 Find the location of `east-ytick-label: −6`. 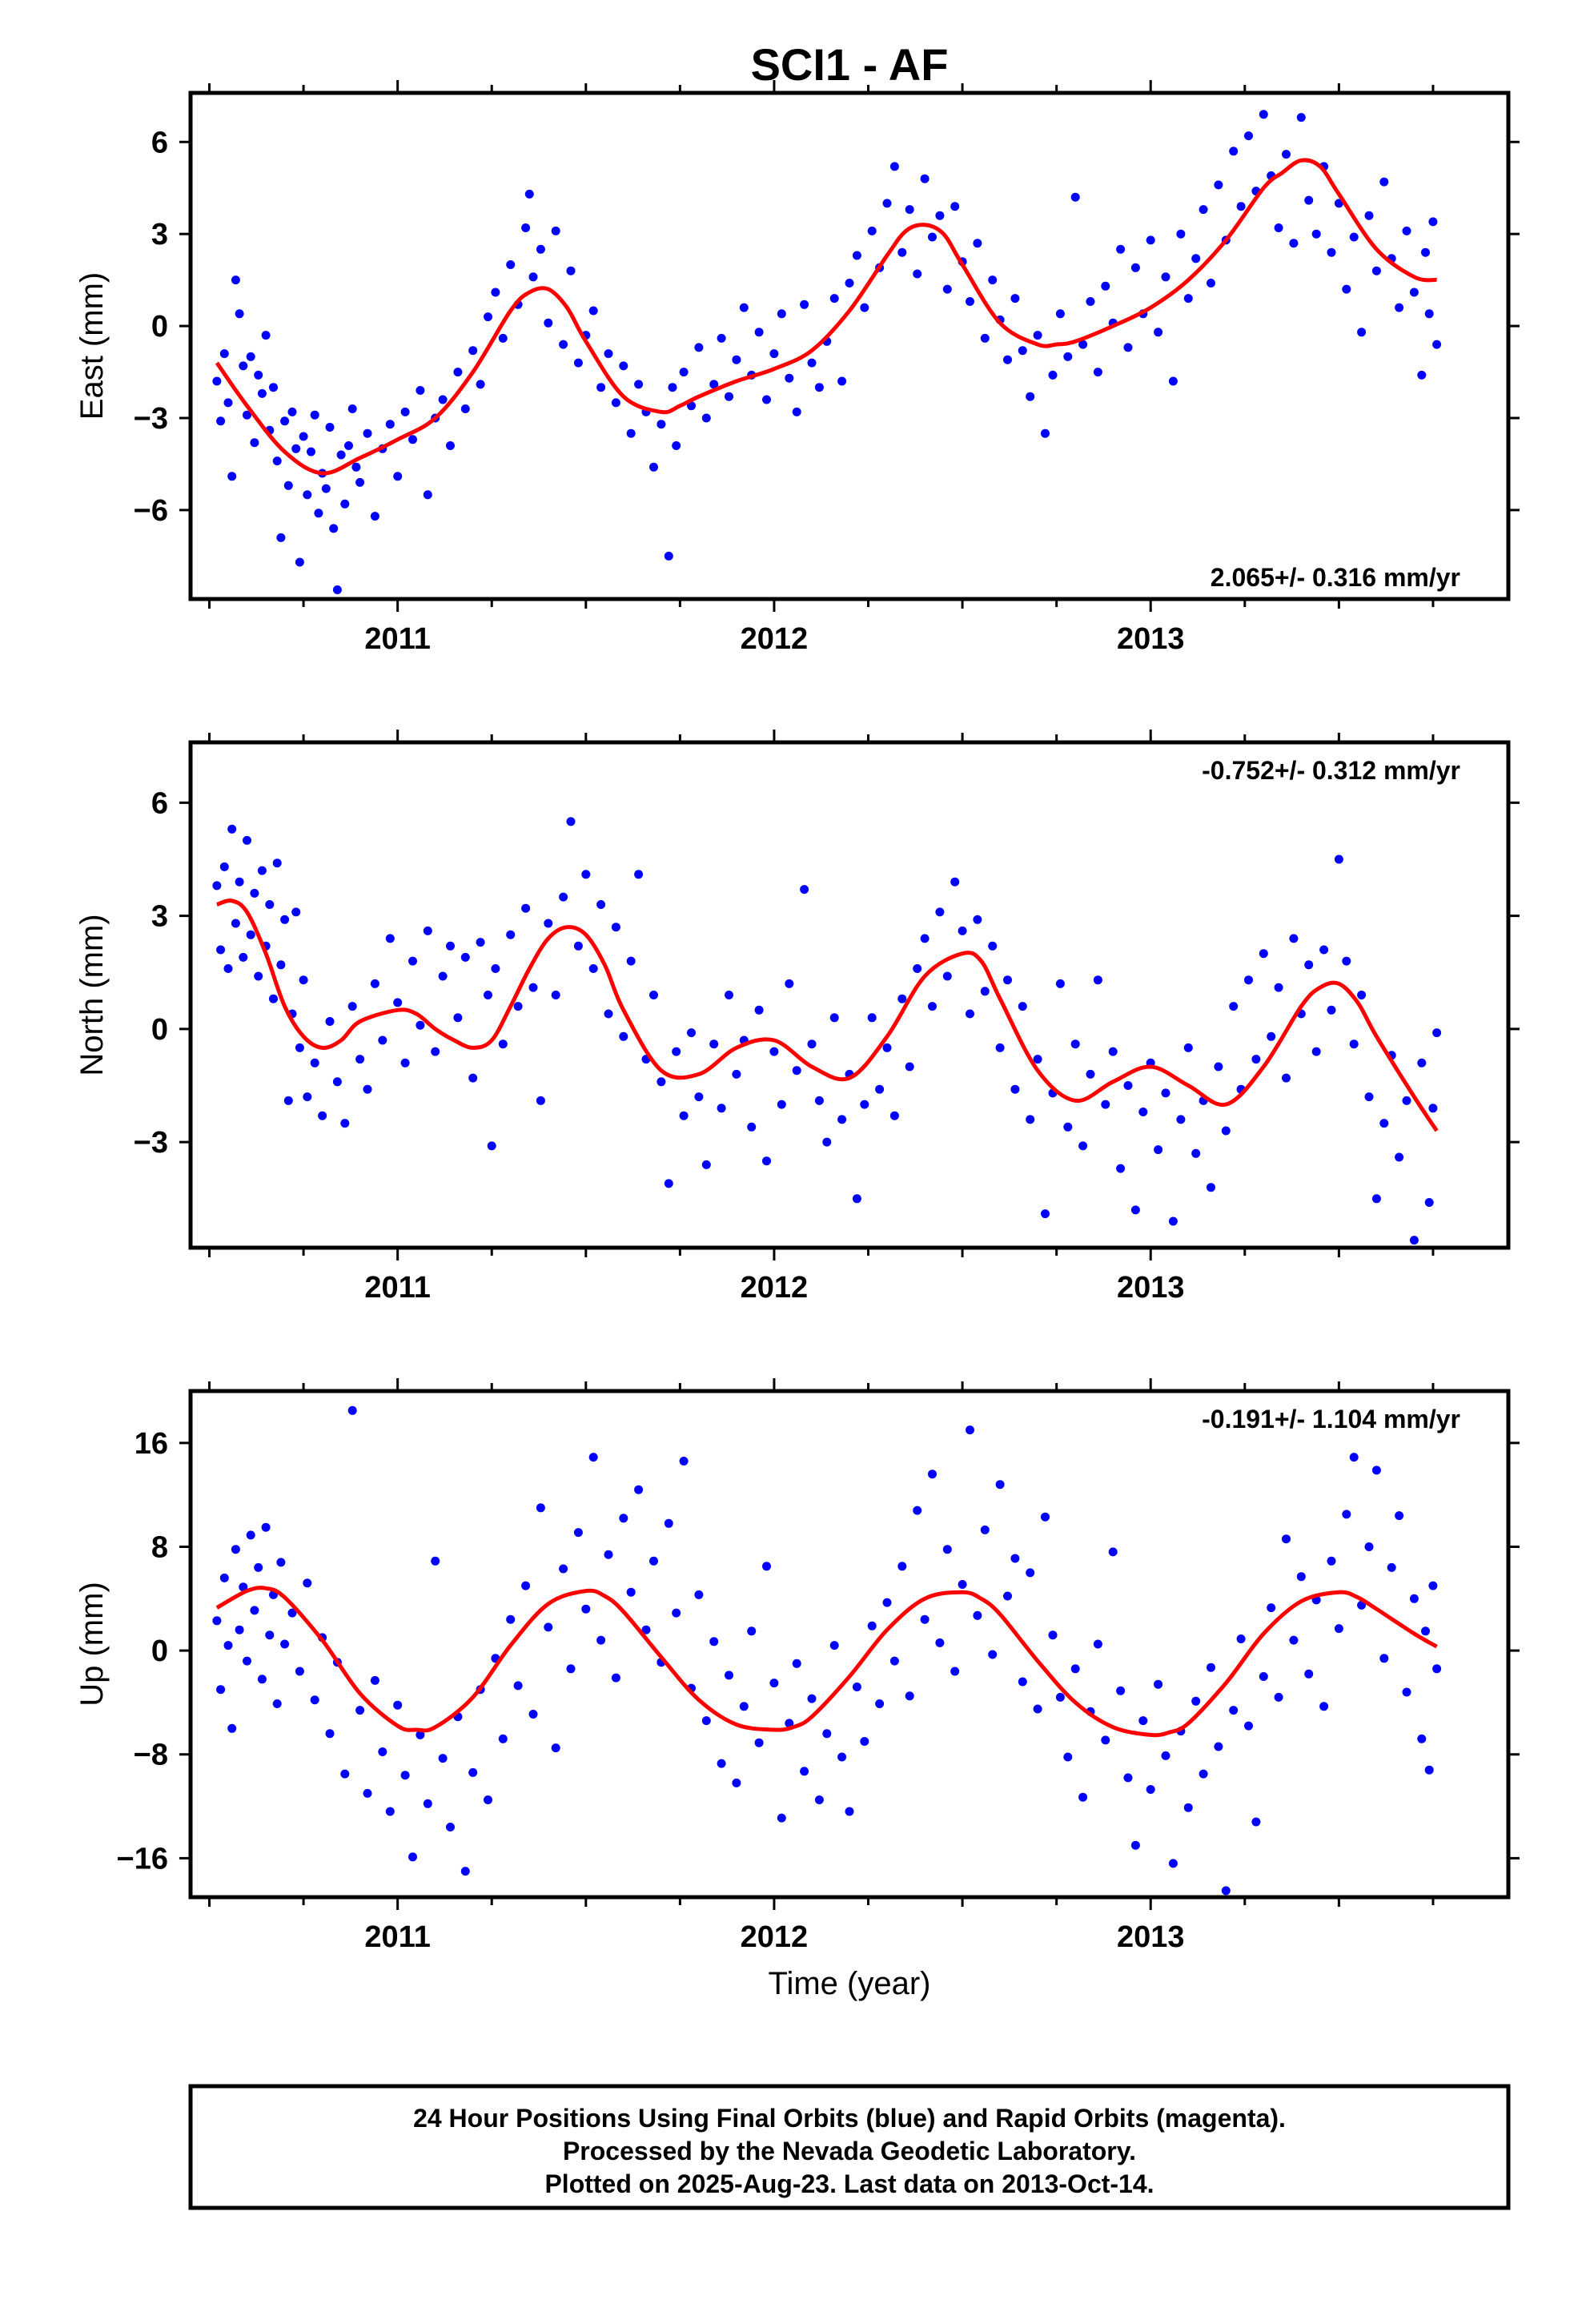

east-ytick-label: −6 is located at coordinates (151, 511).